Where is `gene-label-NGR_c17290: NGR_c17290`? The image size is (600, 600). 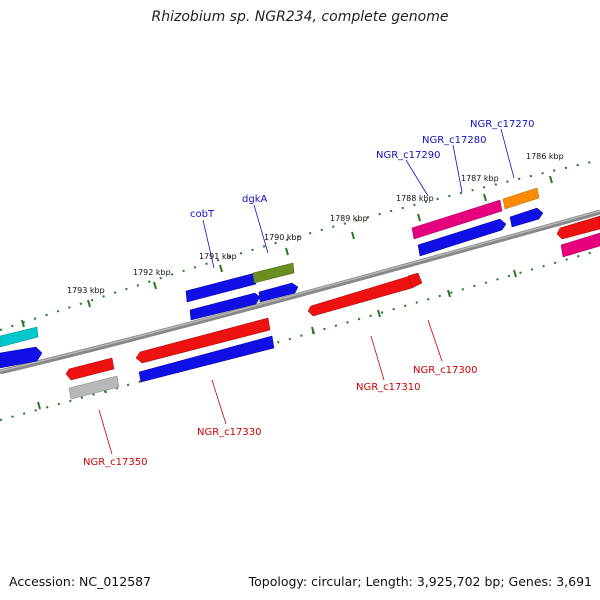 gene-label-NGR_c17290: NGR_c17290 is located at coordinates (408, 155).